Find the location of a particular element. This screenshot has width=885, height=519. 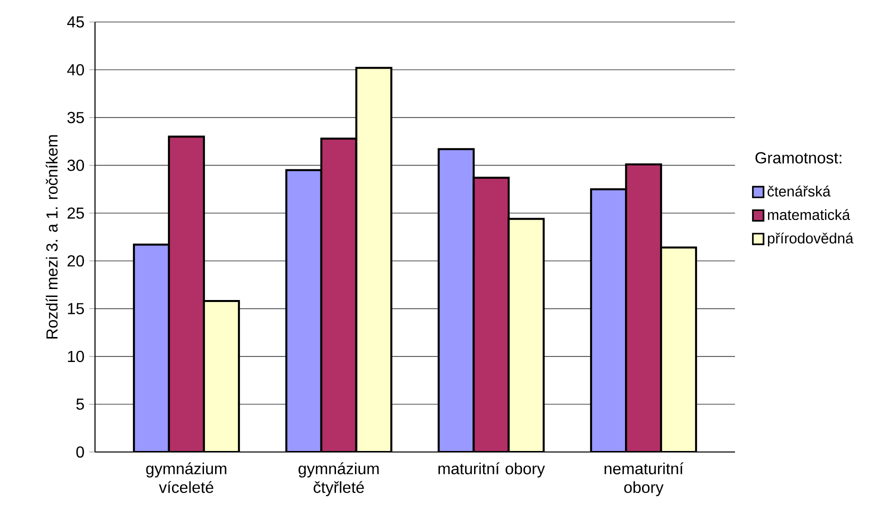

x-tick-label: maturitní obory is located at coordinates (491, 470).